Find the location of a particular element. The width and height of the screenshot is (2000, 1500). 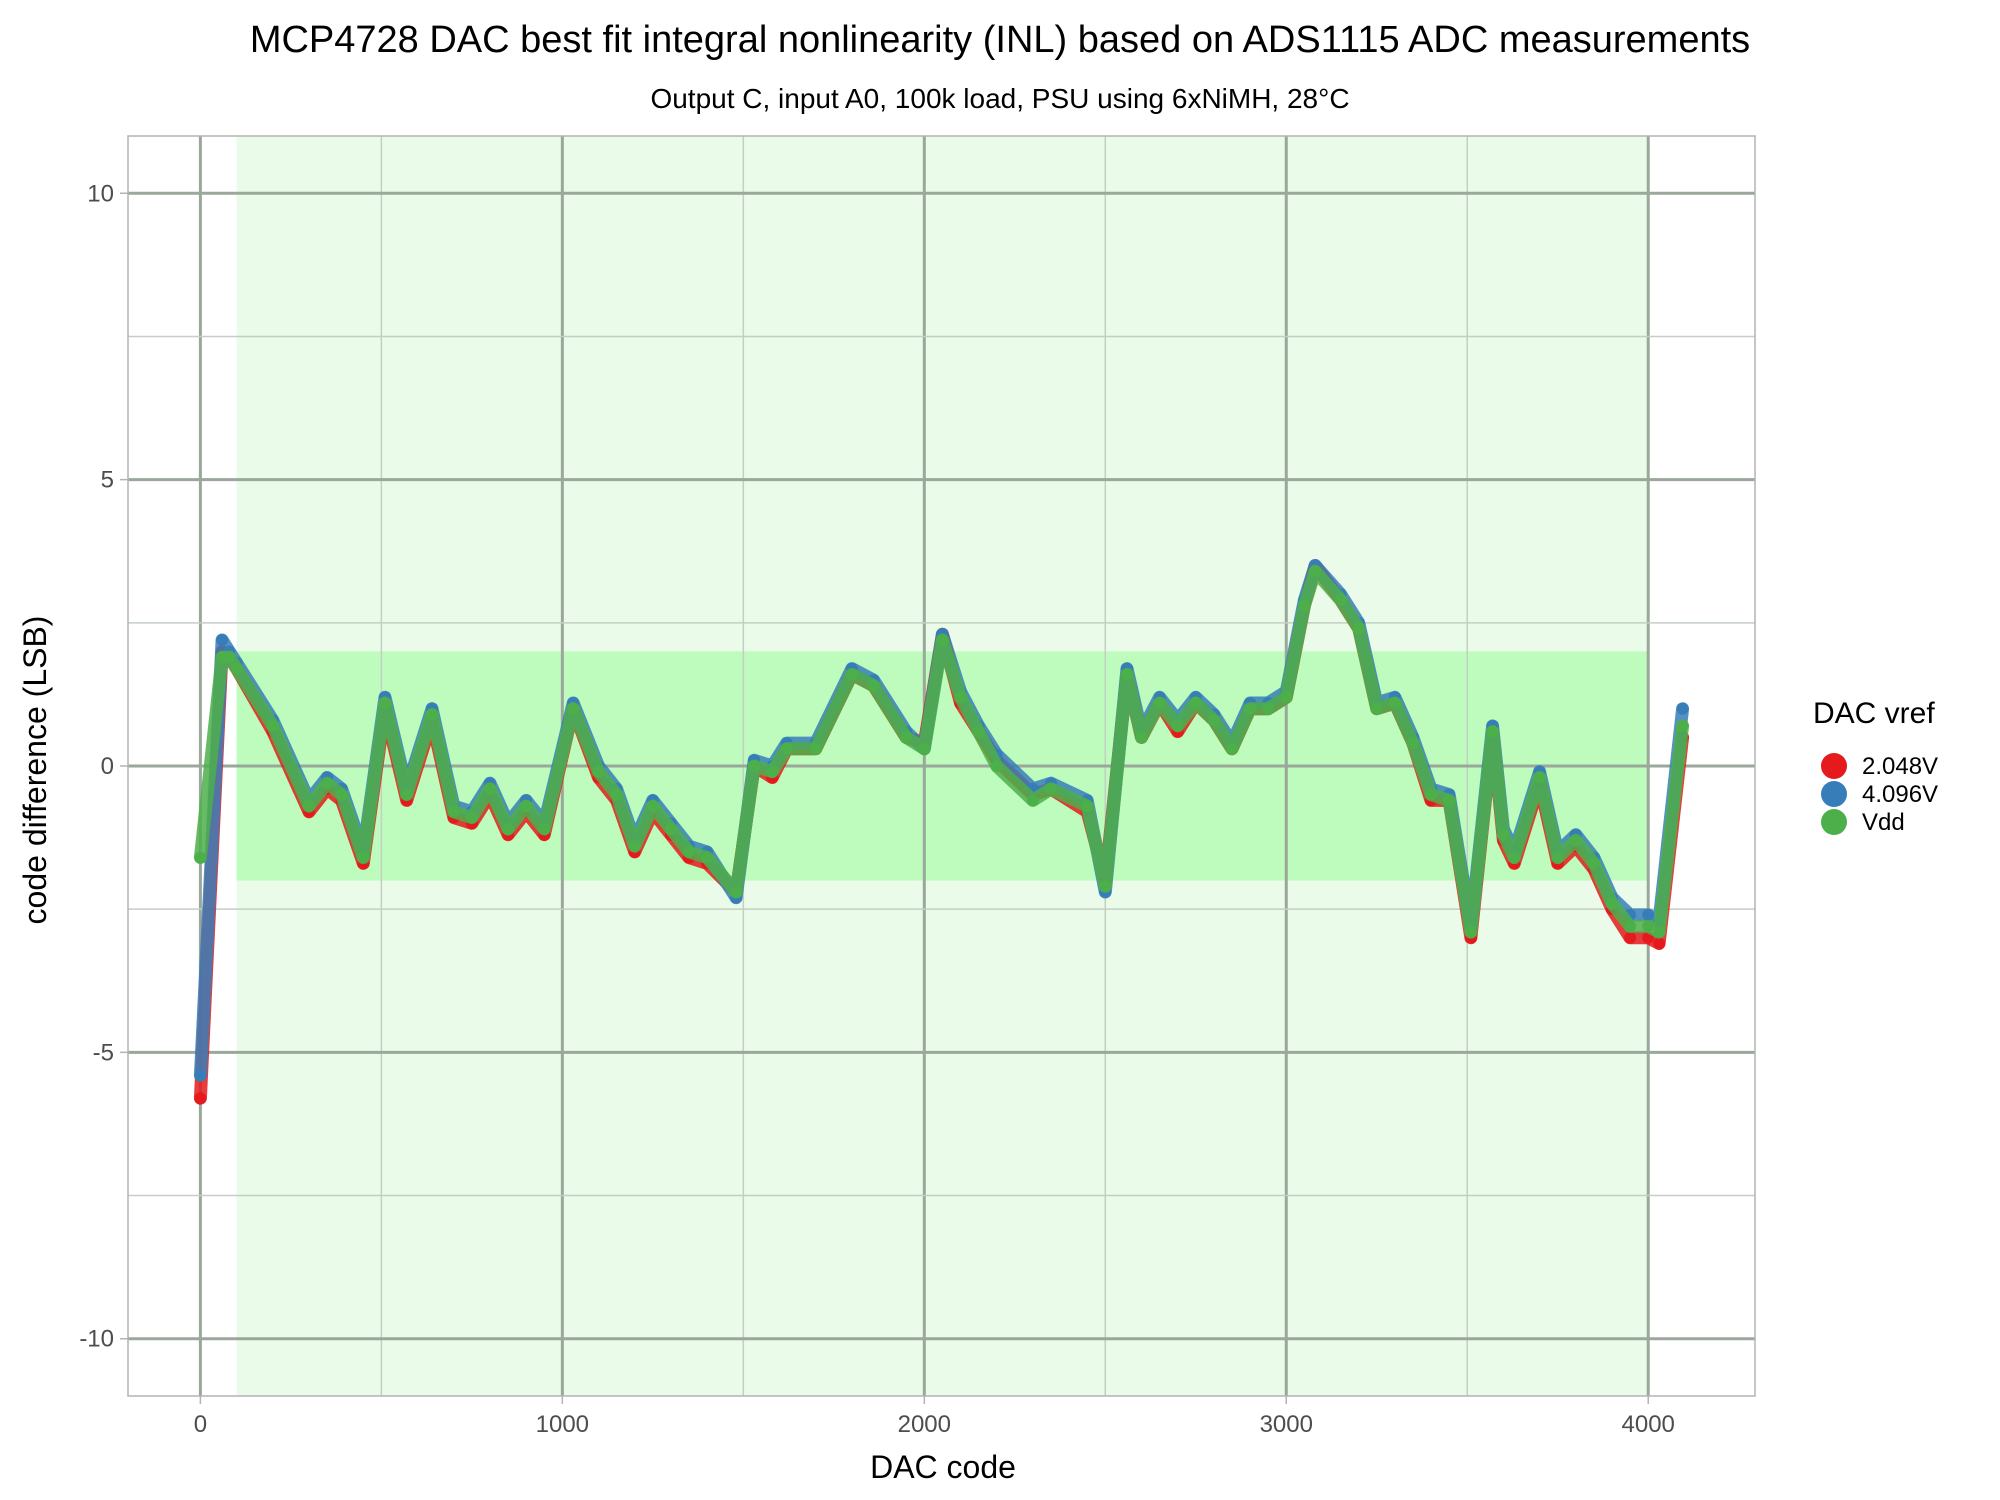

y-tick-label: -5 is located at coordinates (103, 1052).